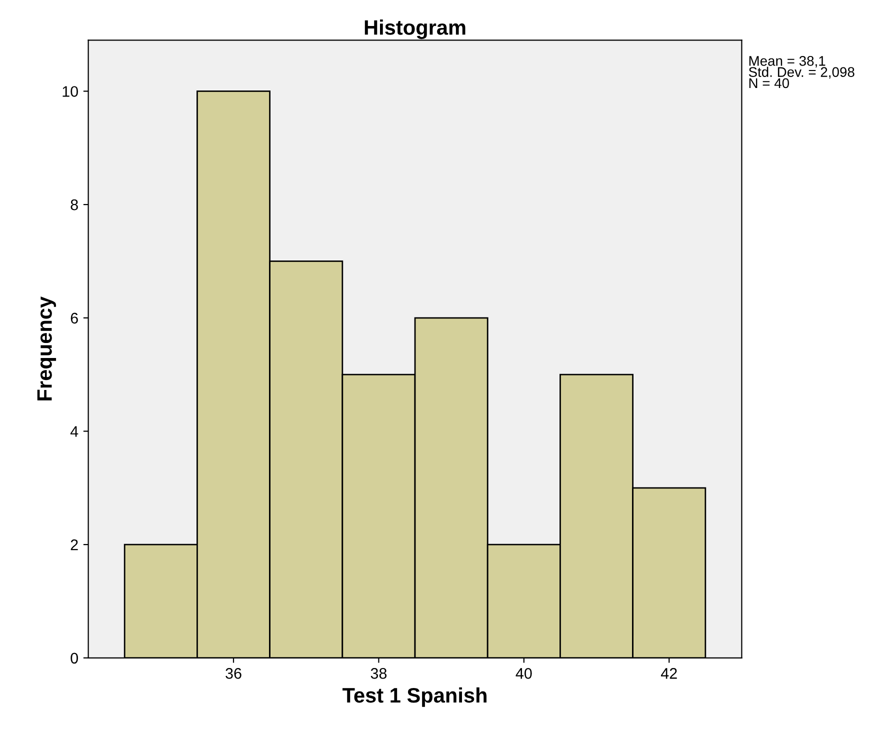  What do you see at coordinates (74, 318) in the screenshot?
I see `y-tick-label: 6` at bounding box center [74, 318].